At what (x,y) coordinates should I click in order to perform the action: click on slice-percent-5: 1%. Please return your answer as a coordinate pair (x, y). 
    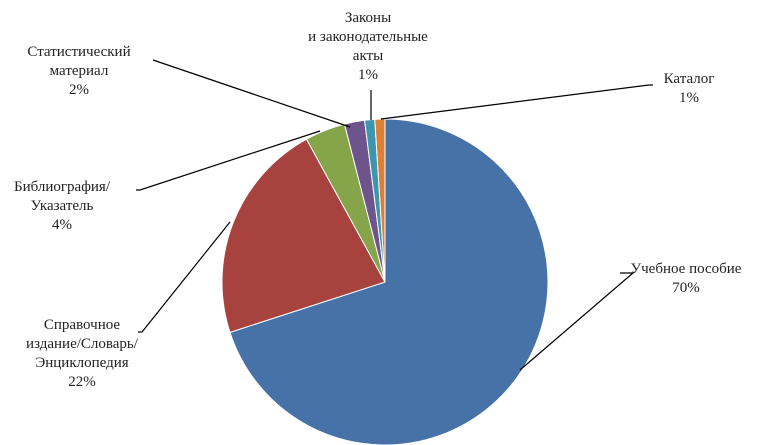
    Looking at the image, I should click on (689, 98).